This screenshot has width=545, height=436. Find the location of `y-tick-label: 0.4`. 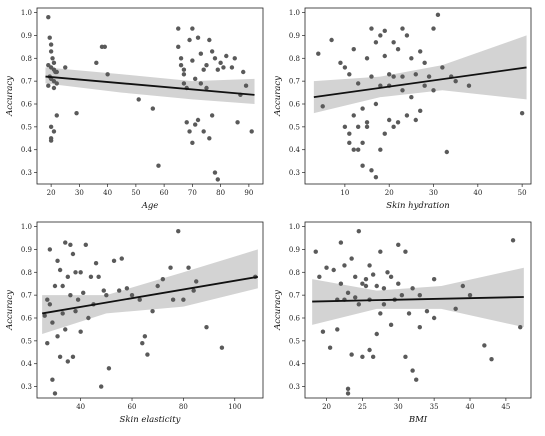

y-tick-label: 0.4 is located at coordinates (27, 364).